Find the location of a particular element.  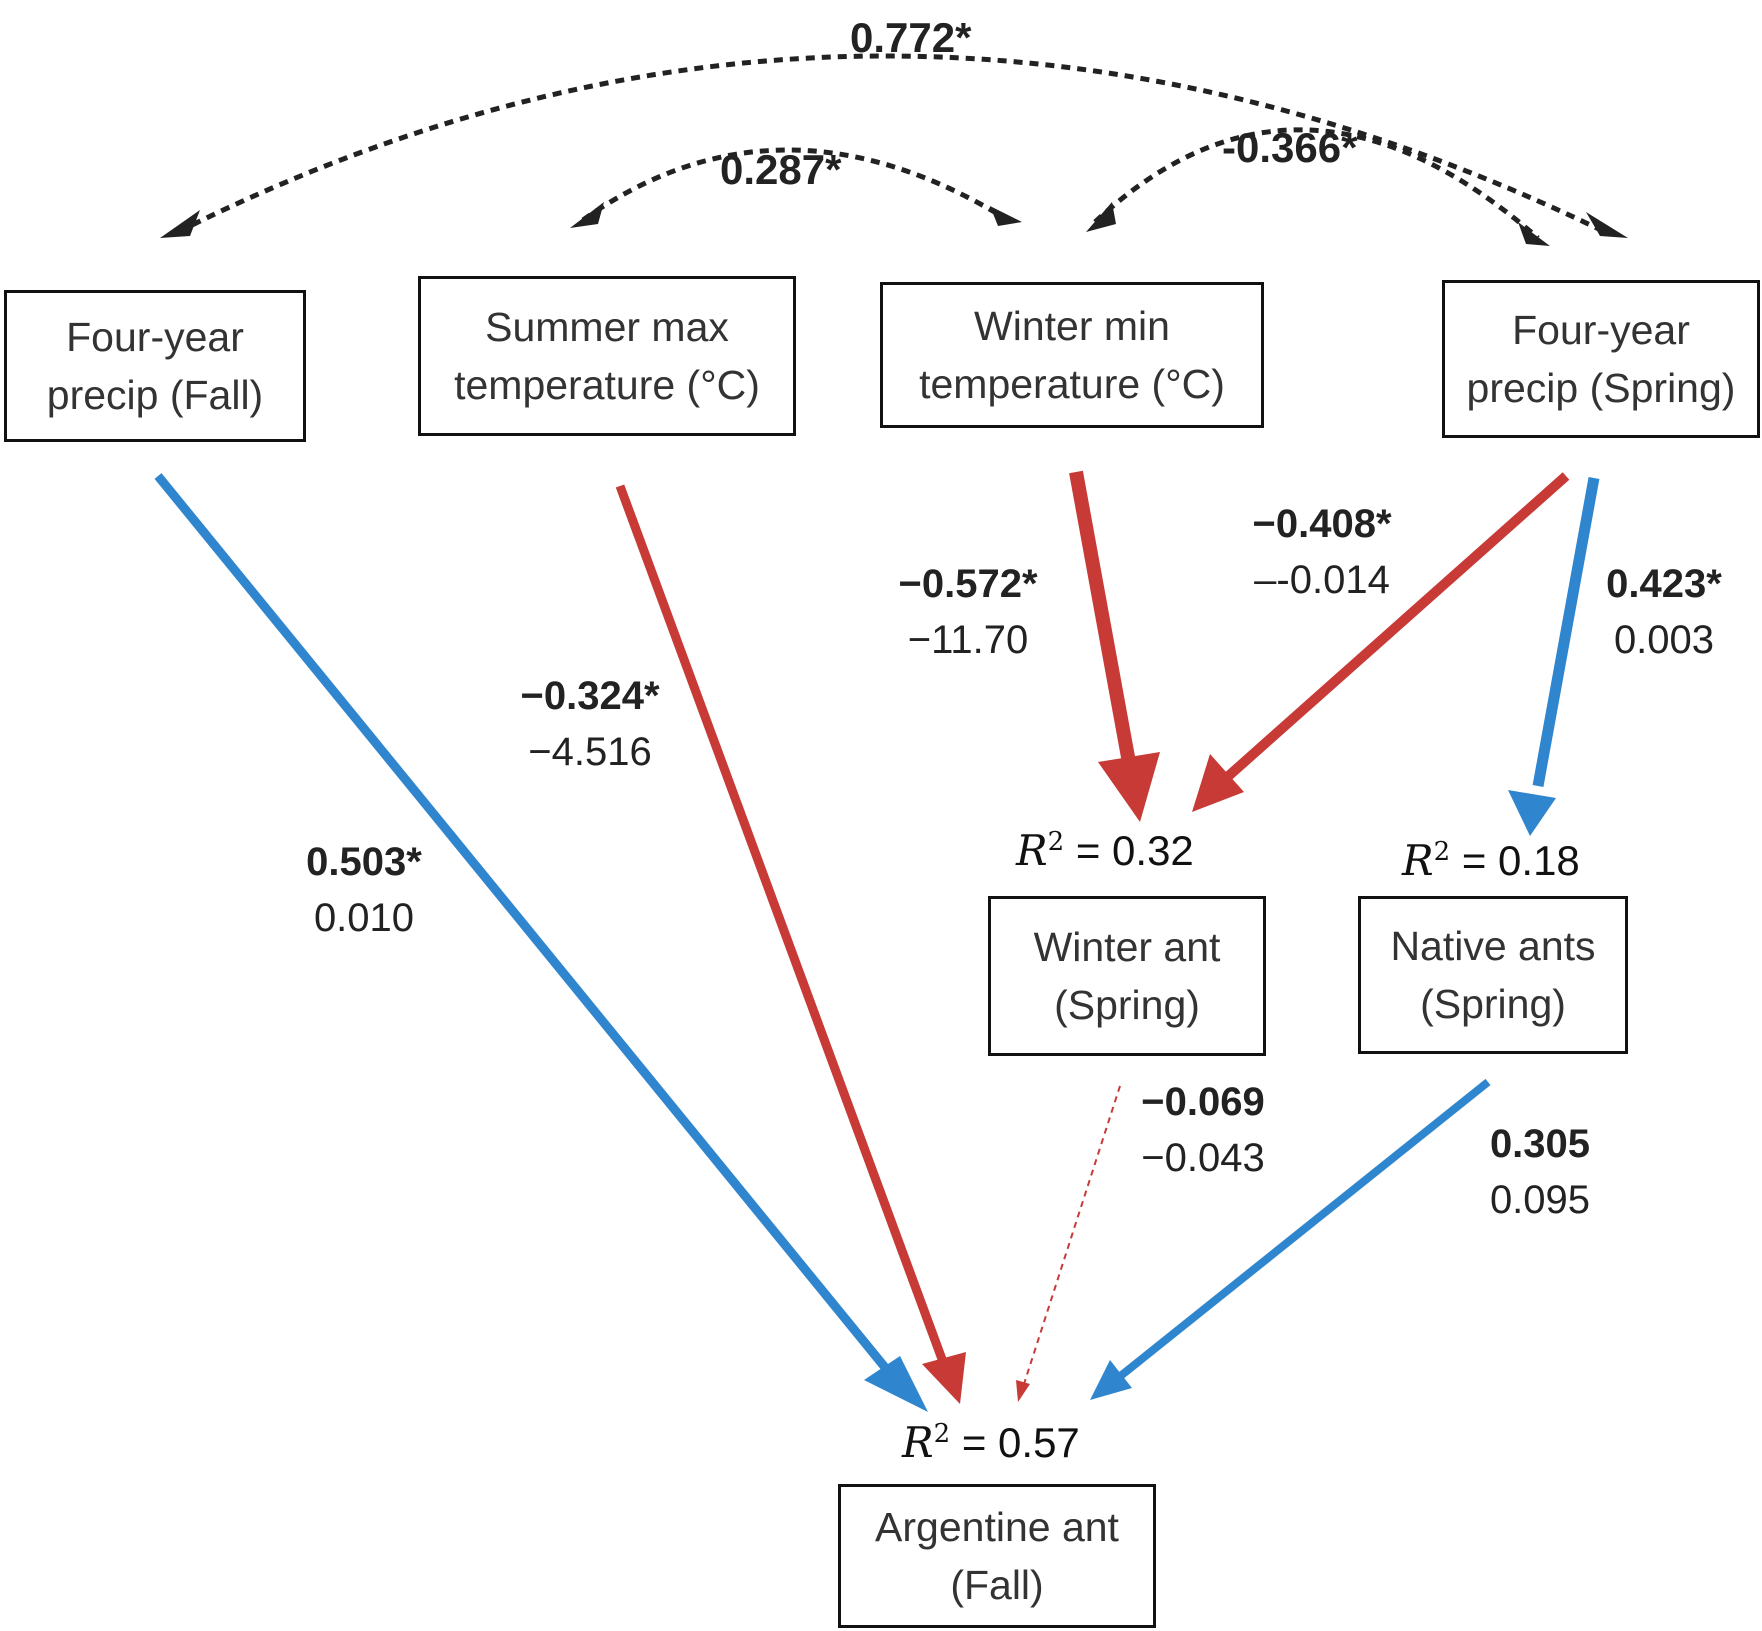

node-winter-min-line2: temperature (°C) is located at coordinates (1072, 384).